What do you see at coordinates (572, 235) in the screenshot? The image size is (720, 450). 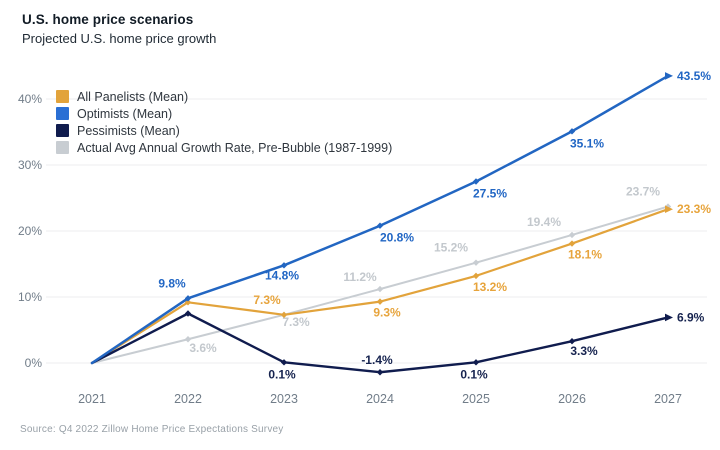 I see `data-point-marker-actual-avg-annual-growth-rate-pre-bubble-1987-1999-2026` at bounding box center [572, 235].